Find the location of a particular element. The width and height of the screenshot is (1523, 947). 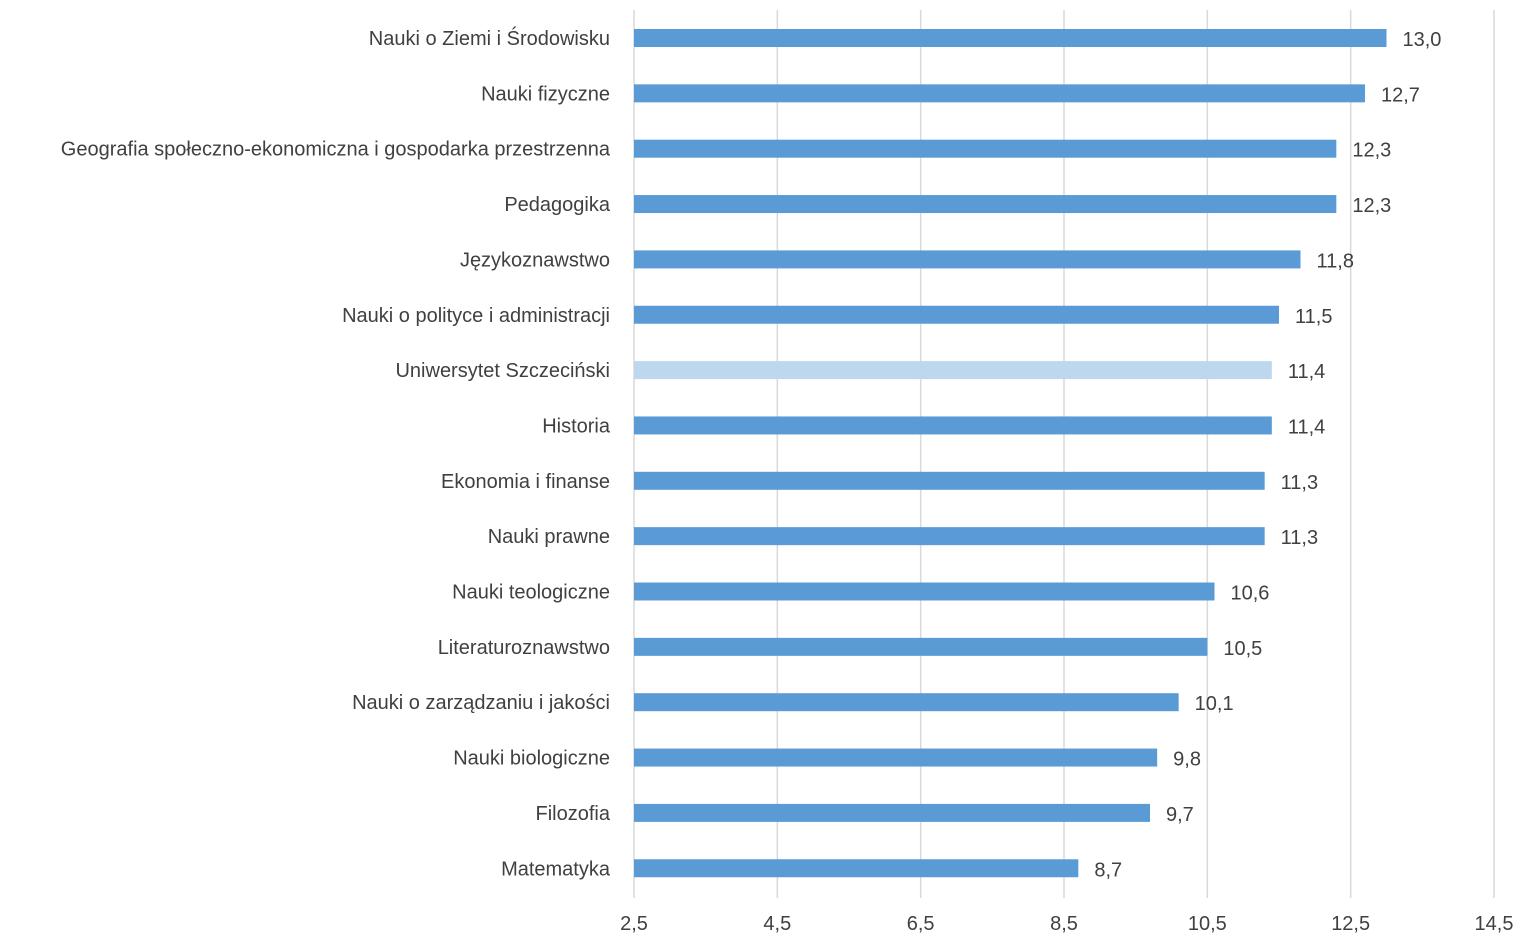

category-label: Nauki teologiczne is located at coordinates (531, 593).